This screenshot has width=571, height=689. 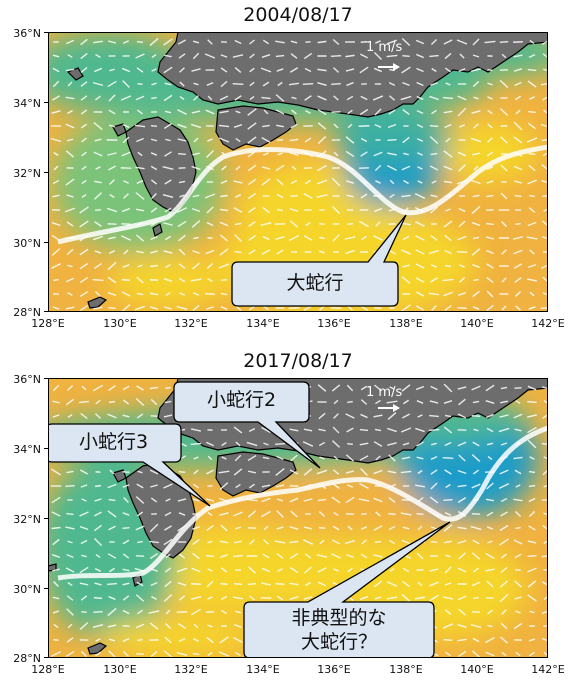 I want to click on lon-tick: 128°E, so click(x=48, y=669).